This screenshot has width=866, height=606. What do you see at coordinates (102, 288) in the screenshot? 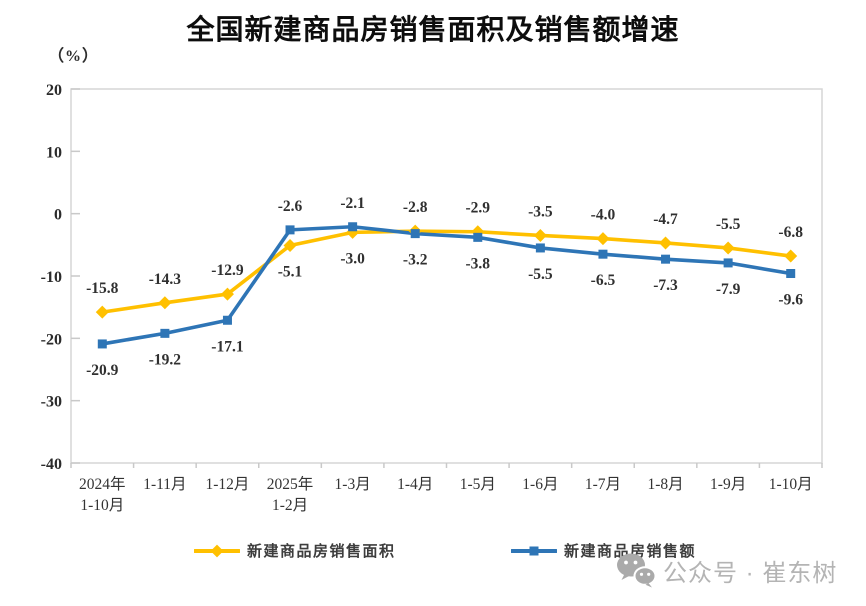
I see `svg-text: -15.8` at bounding box center [102, 288].